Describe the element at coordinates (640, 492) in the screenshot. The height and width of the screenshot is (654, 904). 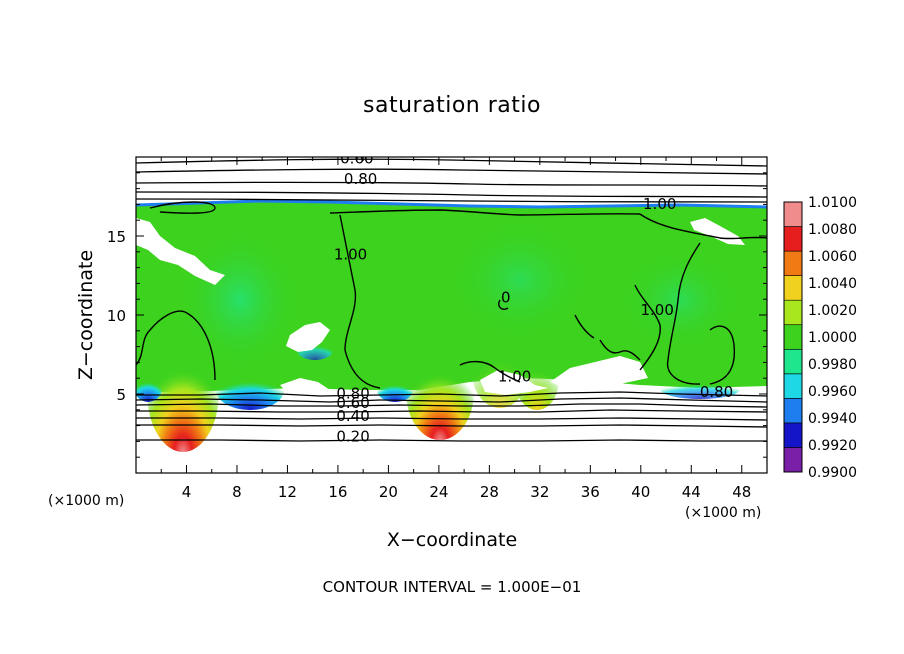
I see `x-tick-label: 40` at that location.